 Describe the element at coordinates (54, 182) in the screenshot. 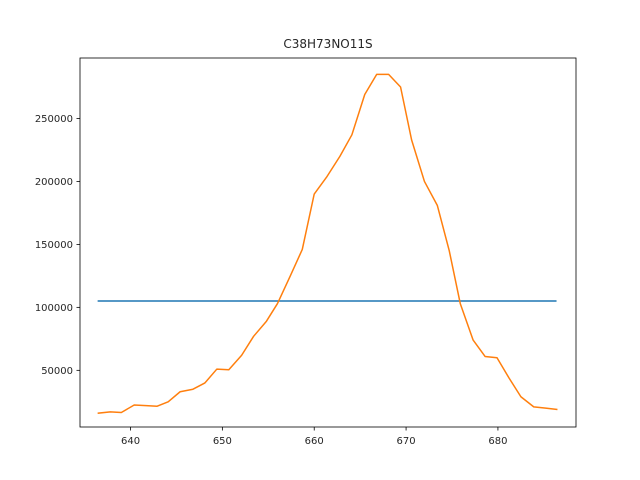

I see `y-tick-label: 200000` at that location.